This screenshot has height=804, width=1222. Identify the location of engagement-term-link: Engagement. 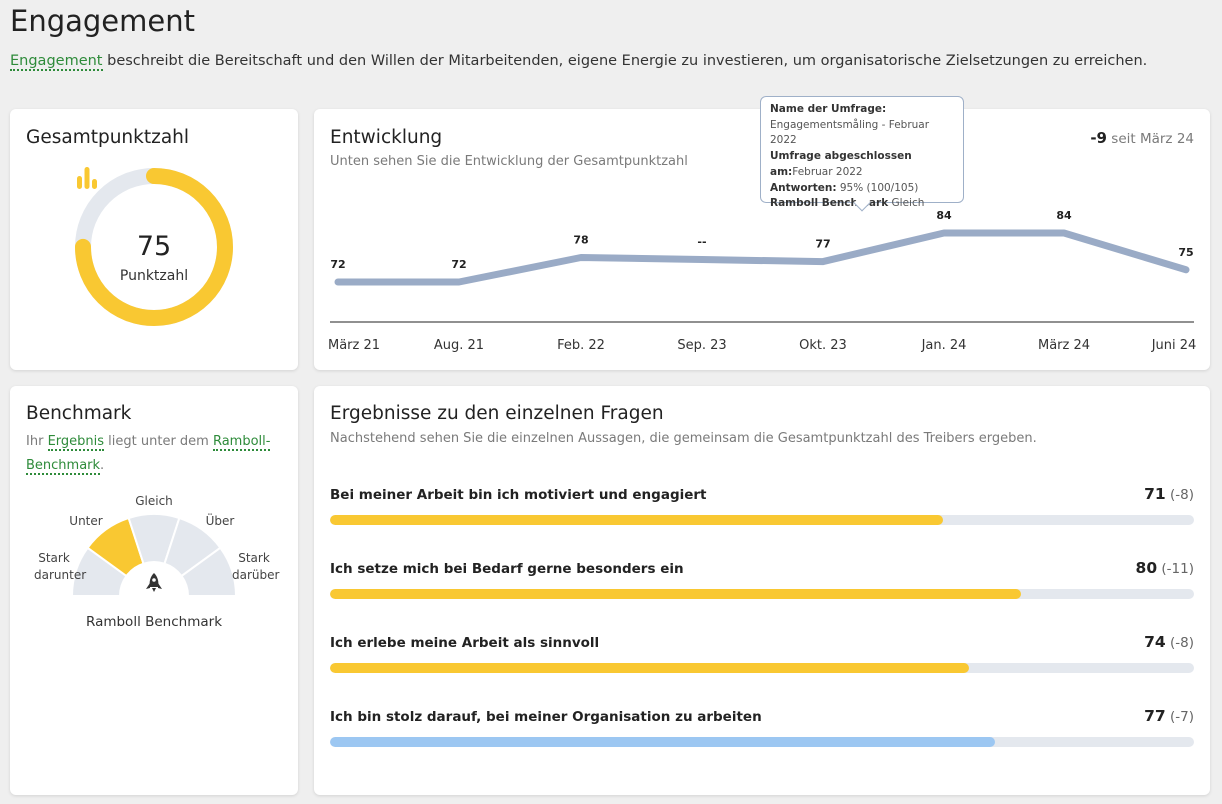
(56, 62).